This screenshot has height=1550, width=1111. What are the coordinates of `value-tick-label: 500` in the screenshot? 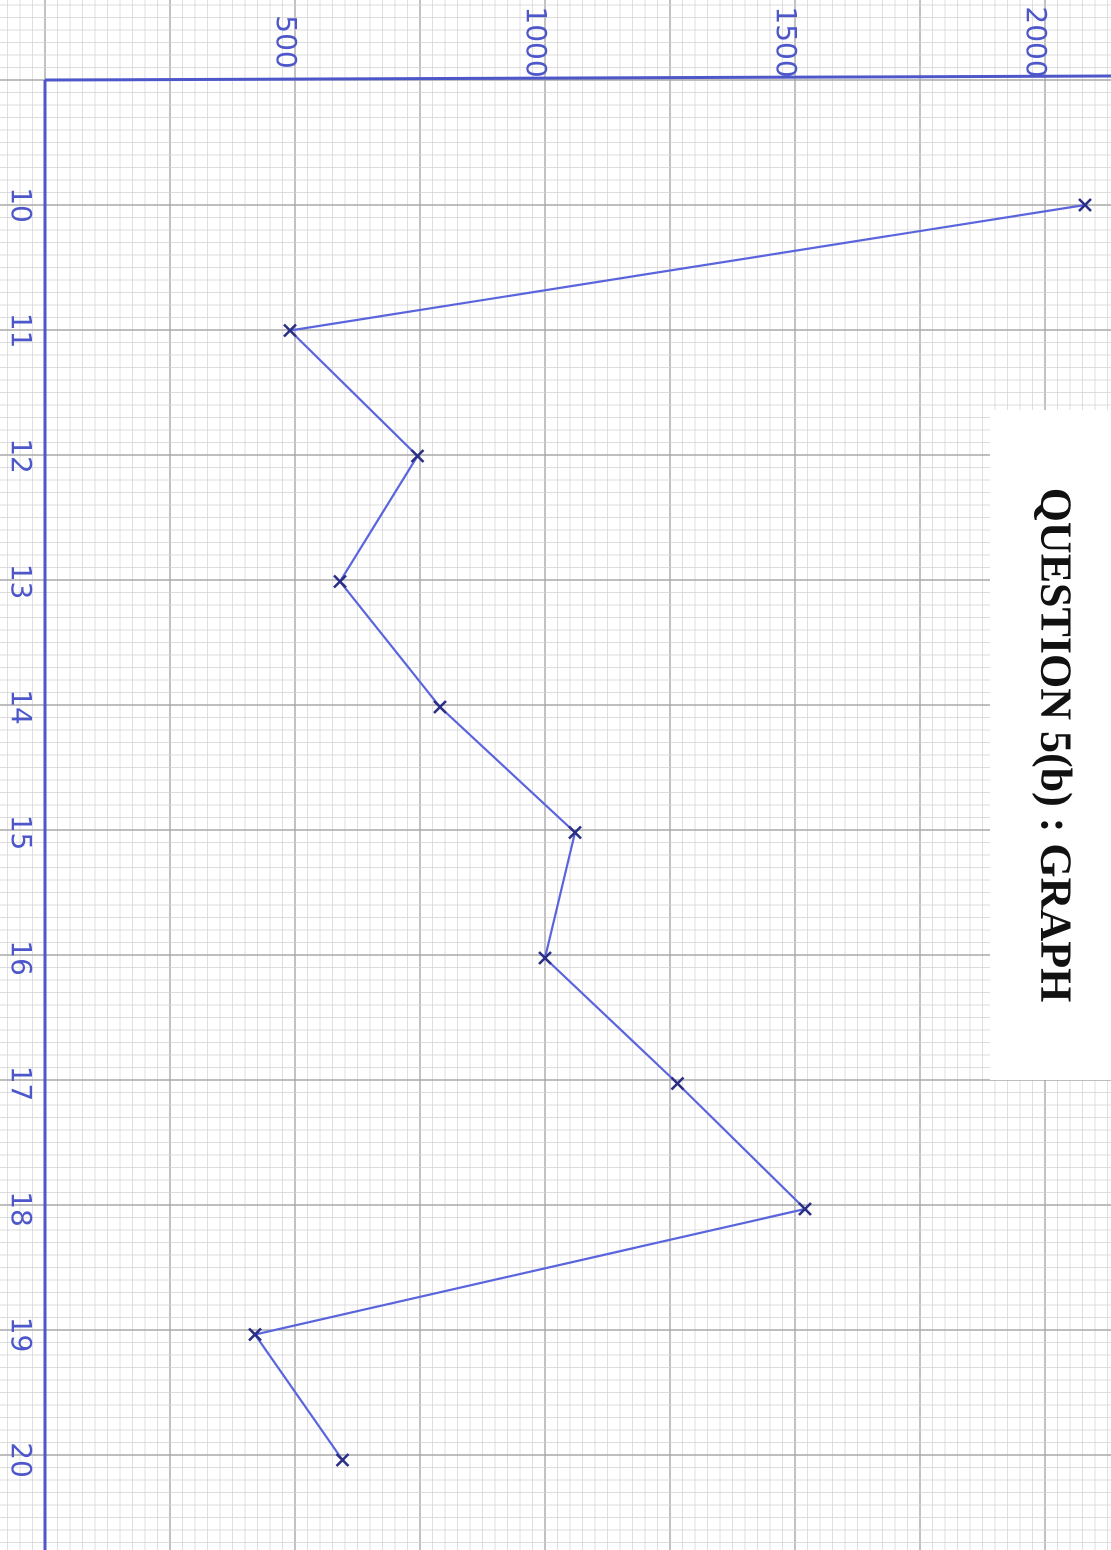 It's located at (286, 41).